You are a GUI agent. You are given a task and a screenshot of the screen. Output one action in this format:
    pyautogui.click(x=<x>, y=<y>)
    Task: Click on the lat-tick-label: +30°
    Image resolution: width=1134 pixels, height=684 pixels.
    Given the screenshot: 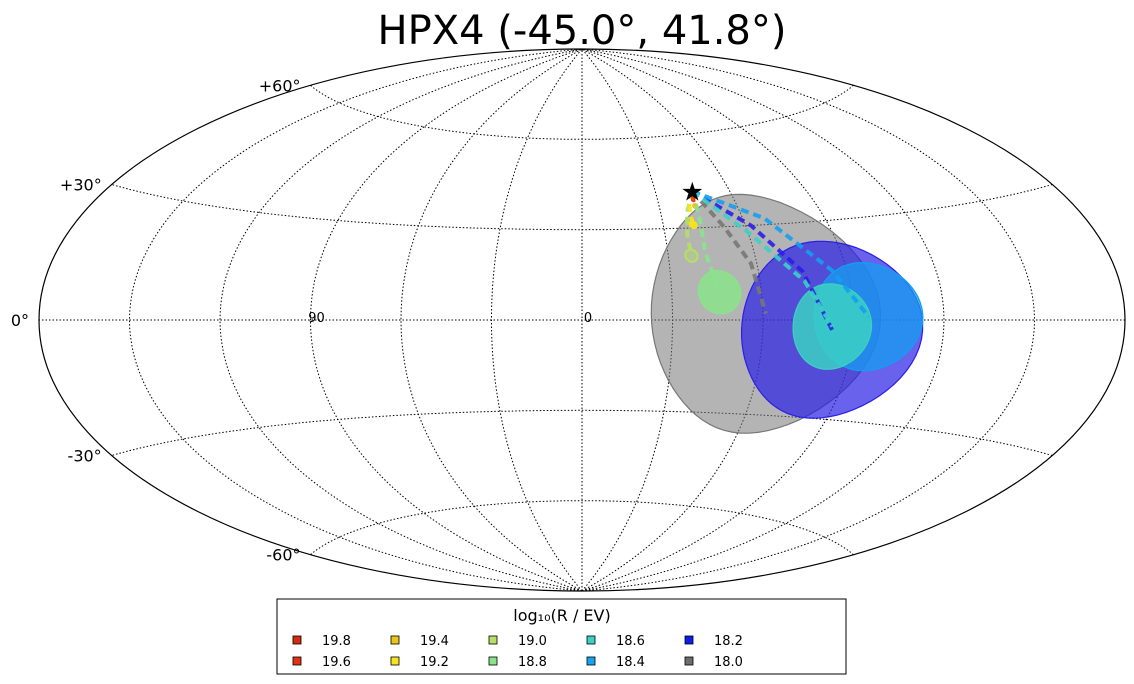 What is the action you would take?
    pyautogui.click(x=81, y=185)
    